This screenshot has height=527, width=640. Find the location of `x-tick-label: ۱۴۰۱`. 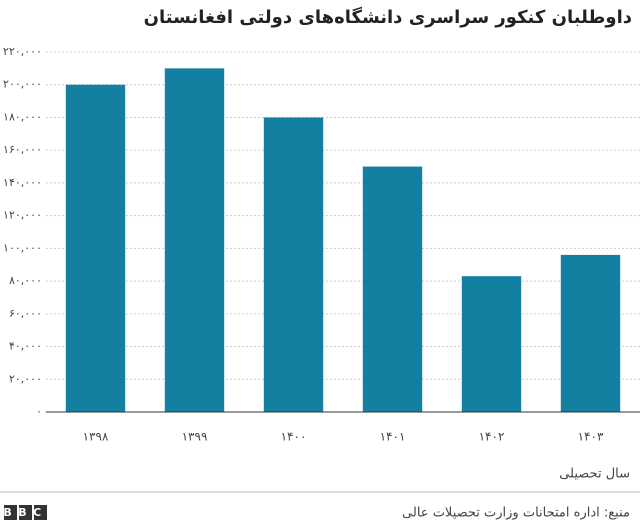

x-tick-label: ۱۴۰۱ is located at coordinates (393, 437).